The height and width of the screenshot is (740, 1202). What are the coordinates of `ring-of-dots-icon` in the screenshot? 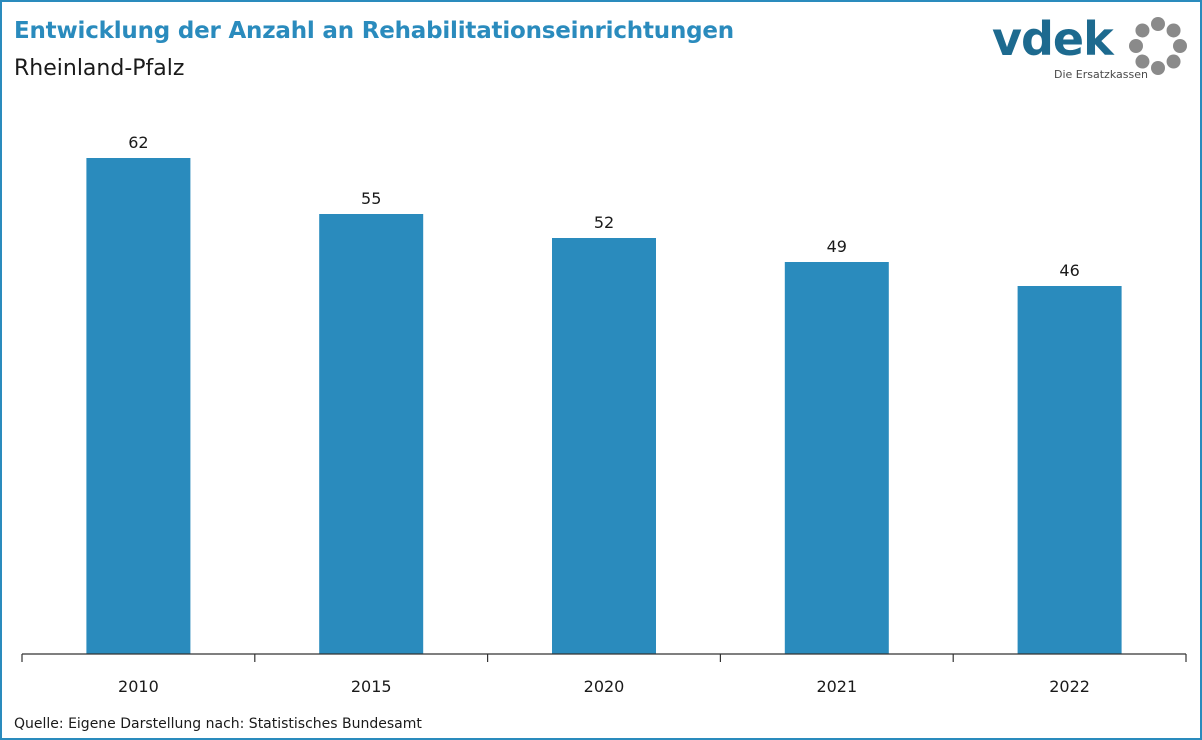 It's located at (1158, 46).